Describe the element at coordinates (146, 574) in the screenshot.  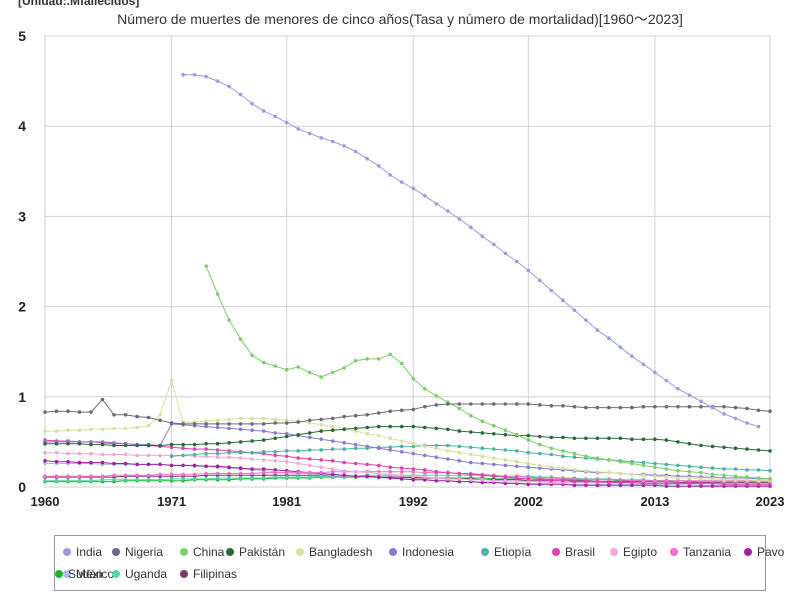
I see `legend-label: Uganda` at that location.